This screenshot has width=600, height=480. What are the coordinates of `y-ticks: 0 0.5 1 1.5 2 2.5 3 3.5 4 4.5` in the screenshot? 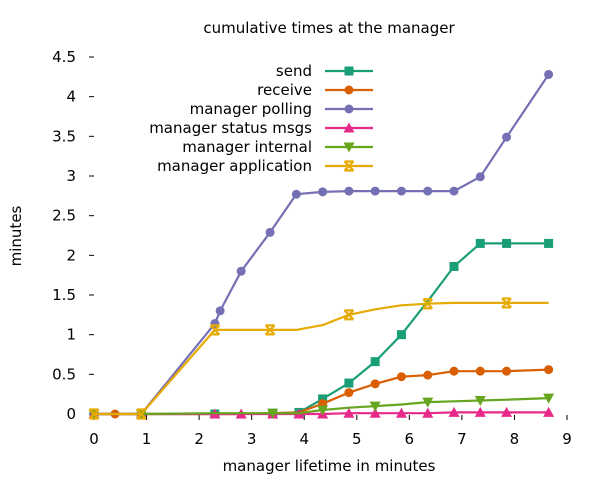 It's located at (73, 235).